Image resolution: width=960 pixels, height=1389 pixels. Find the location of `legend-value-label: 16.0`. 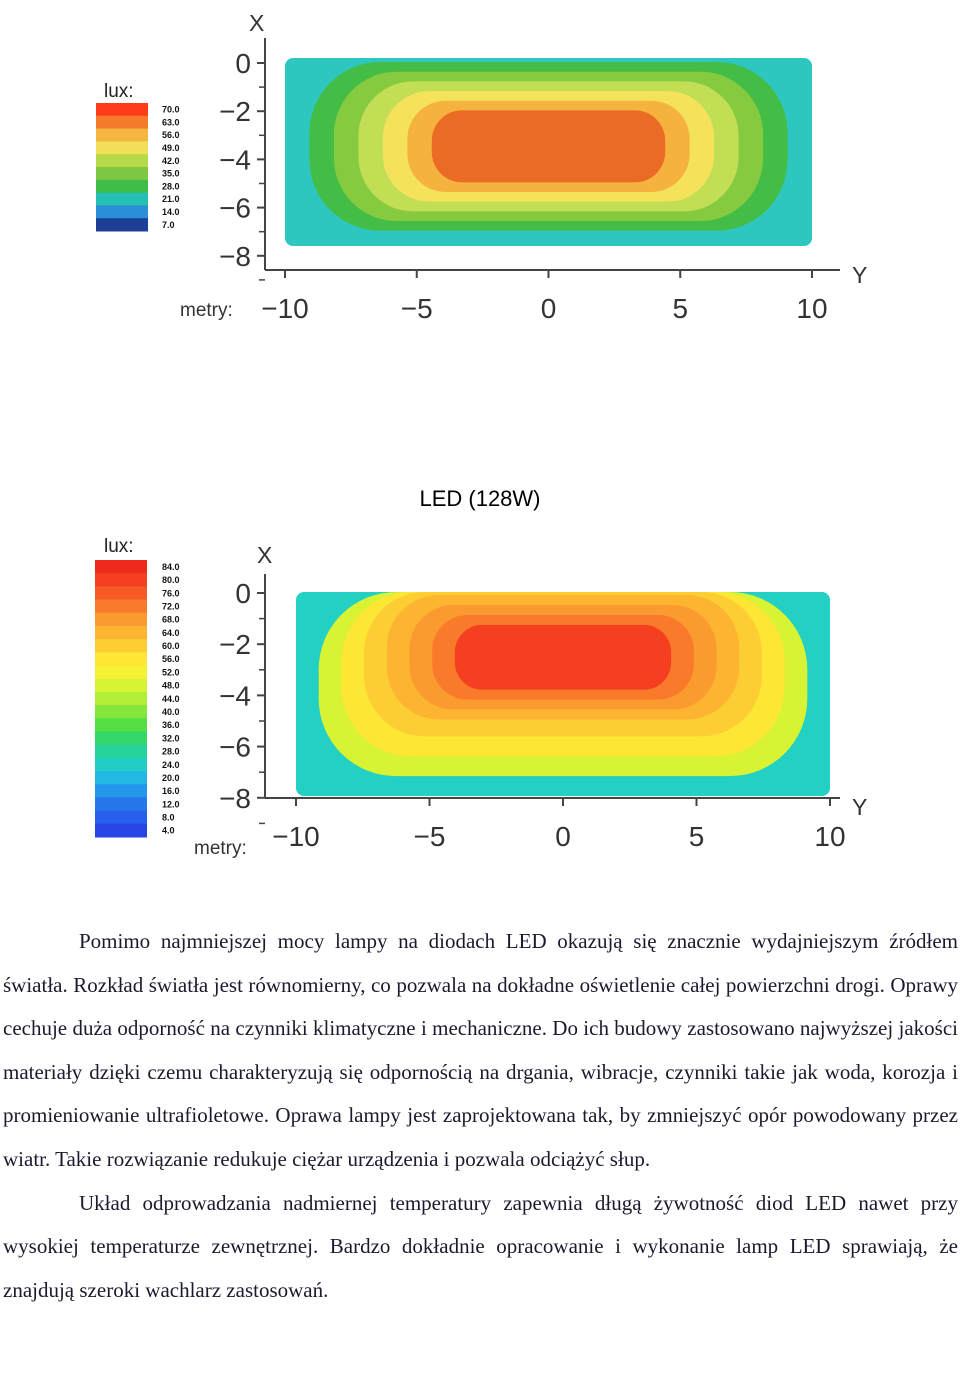

legend-value-label: 16.0 is located at coordinates (171, 791).